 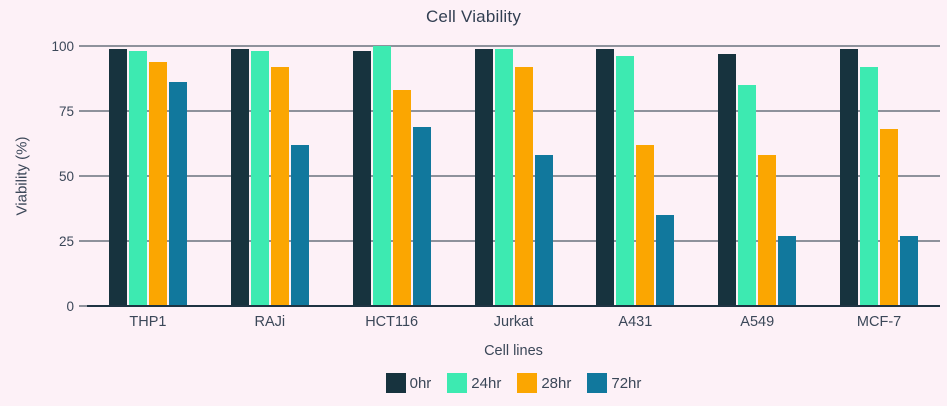 I want to click on bar-group-A431, so click(x=635, y=176).